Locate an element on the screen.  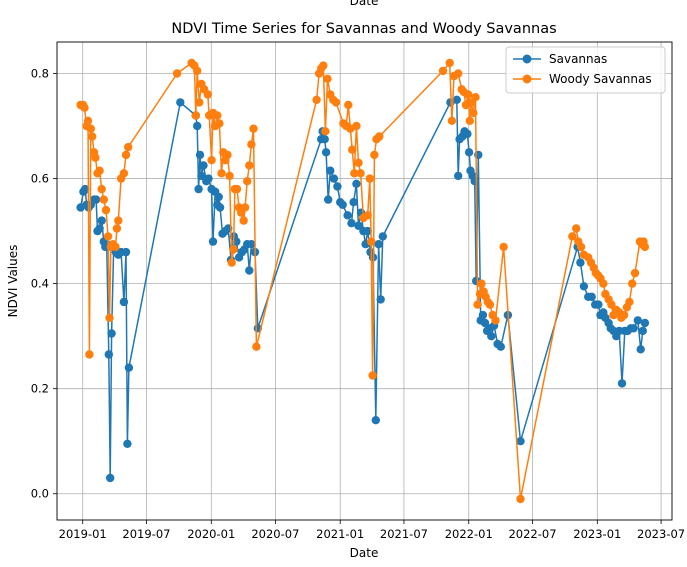
y-axis-label: NDVI Values is located at coordinates (13, 281).